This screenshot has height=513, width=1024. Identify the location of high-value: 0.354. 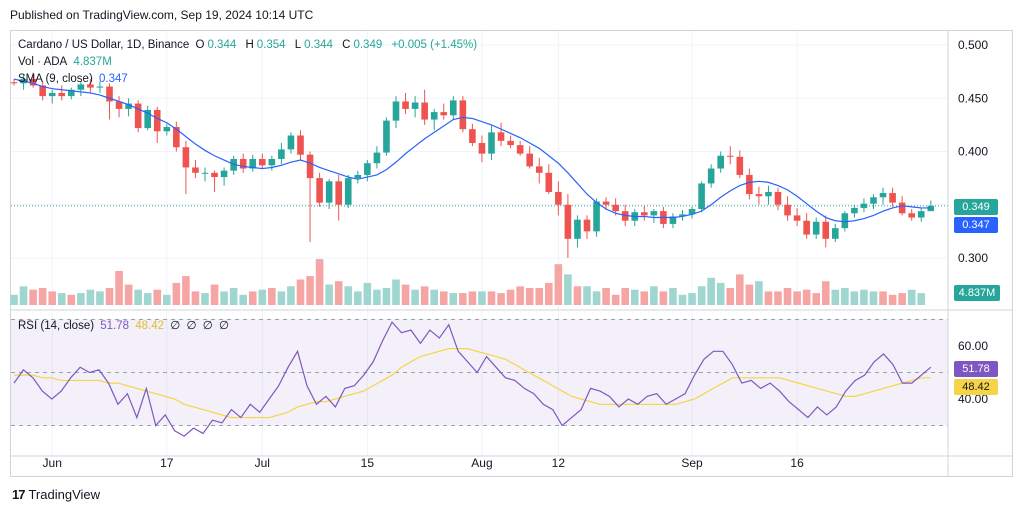
(271, 45).